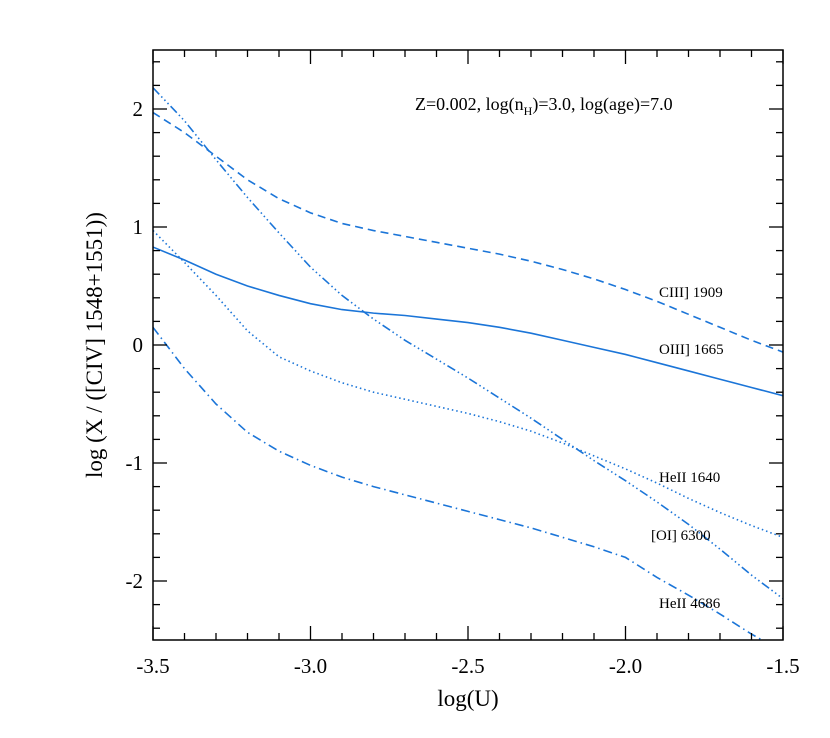 The height and width of the screenshot is (738, 830). I want to click on y-tick-label: 0, so click(138, 345).